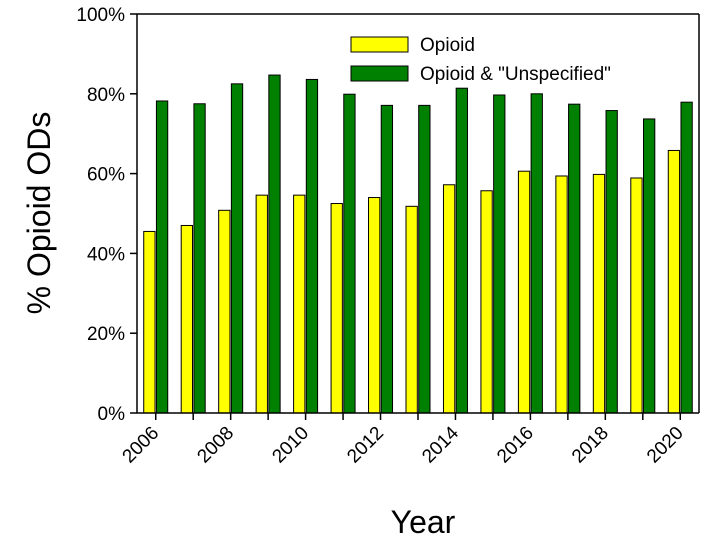 This screenshot has width=712, height=543. What do you see at coordinates (379, 73) in the screenshot?
I see `legend-swatch-opioid-unspecified` at bounding box center [379, 73].